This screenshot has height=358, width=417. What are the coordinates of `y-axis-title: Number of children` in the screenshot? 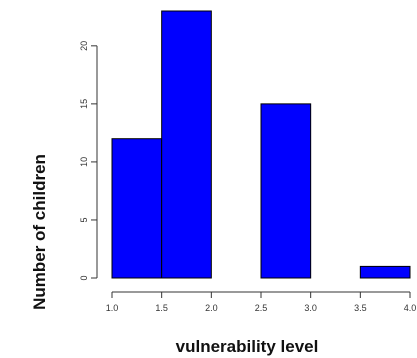 It's located at (39, 232).